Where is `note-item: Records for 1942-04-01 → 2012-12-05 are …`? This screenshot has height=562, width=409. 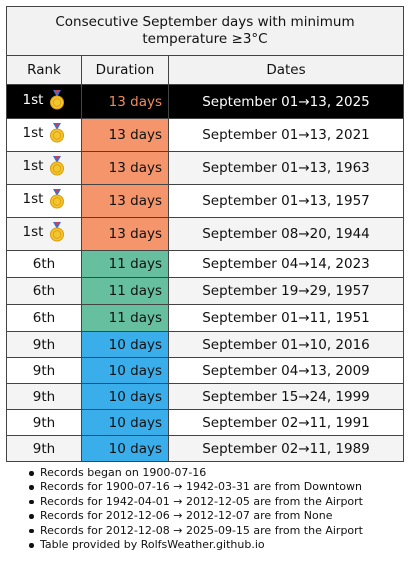 note-item: Records for 1942-04-01 → 2012-12-05 are … is located at coordinates (196, 501).